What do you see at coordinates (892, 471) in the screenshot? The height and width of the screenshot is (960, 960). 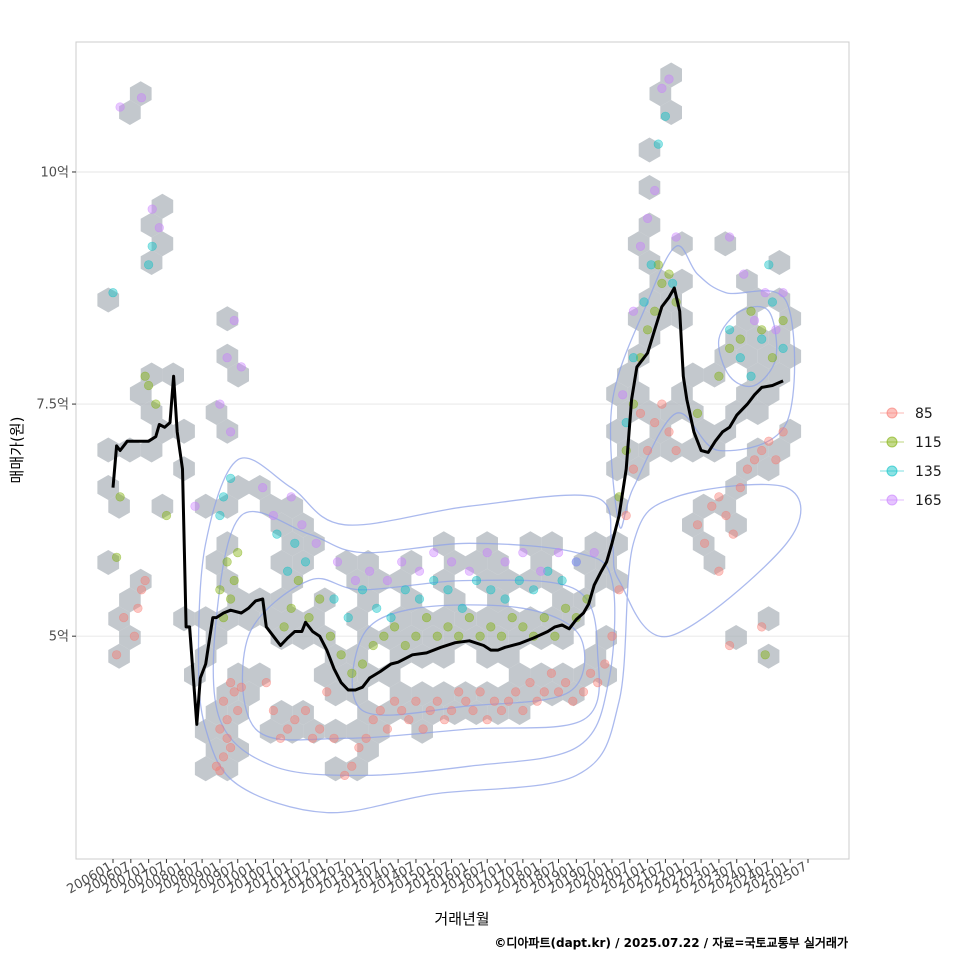 I see `legend-key-point` at bounding box center [892, 471].